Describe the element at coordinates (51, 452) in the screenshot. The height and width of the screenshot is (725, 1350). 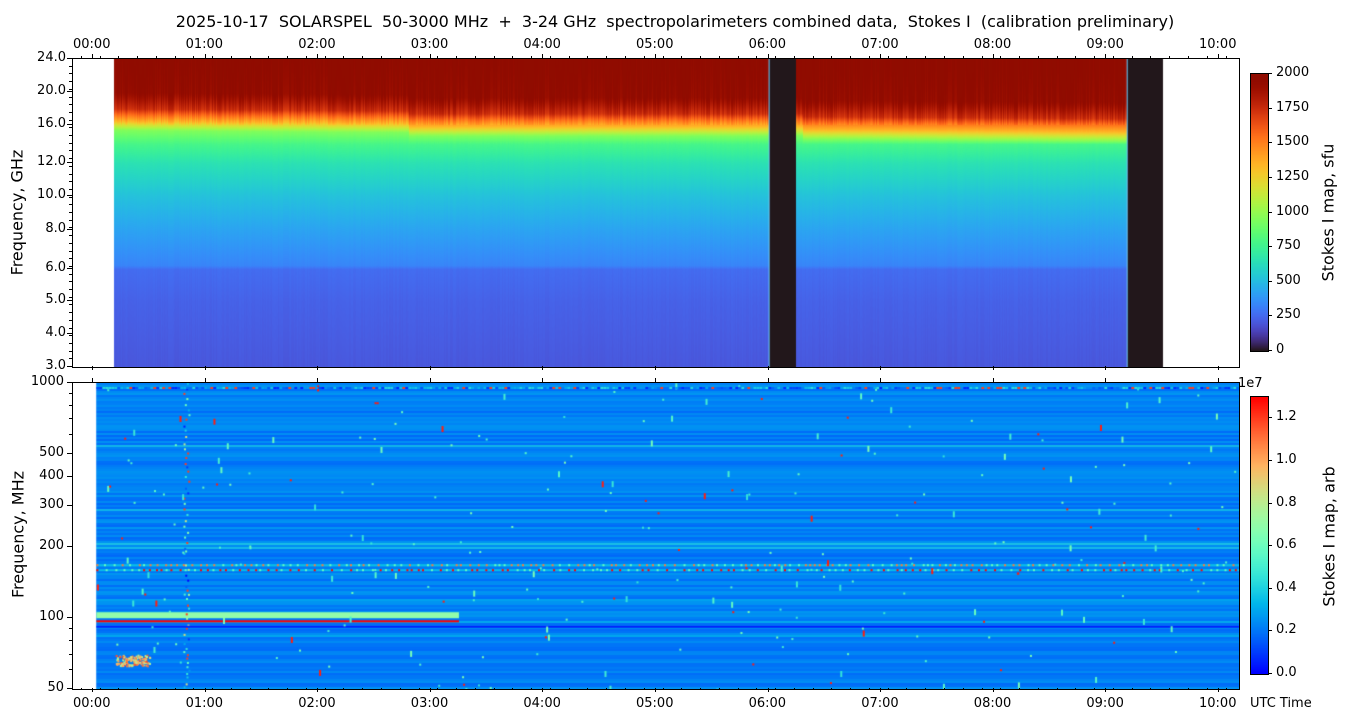
I see `bottom-y-tick-label: 500` at that location.